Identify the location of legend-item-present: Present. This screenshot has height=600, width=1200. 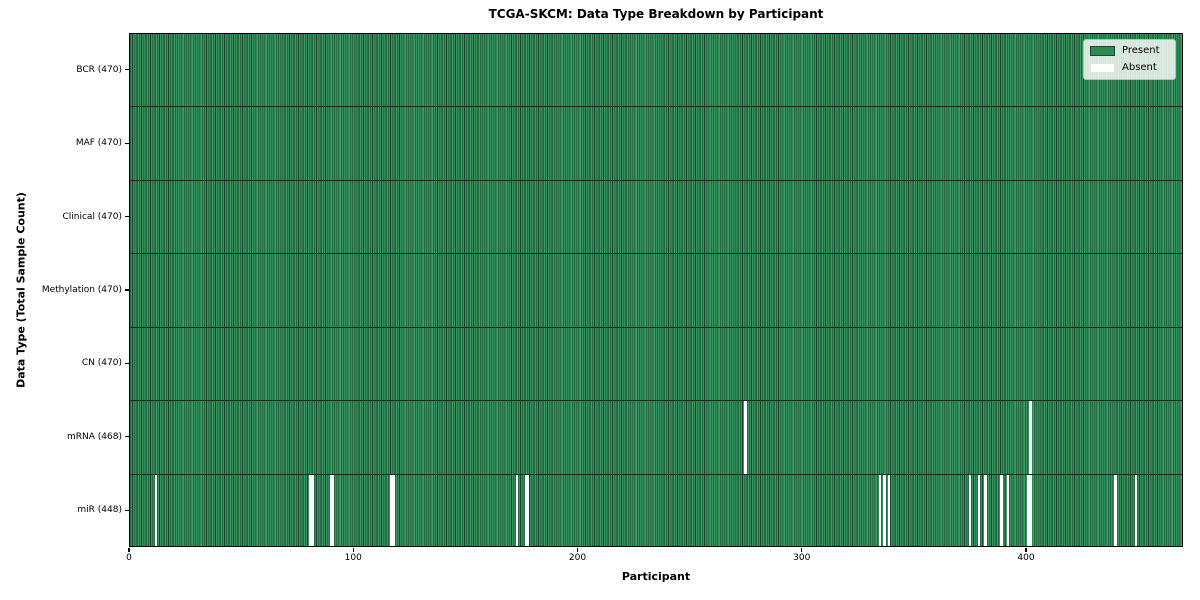
(1129, 51).